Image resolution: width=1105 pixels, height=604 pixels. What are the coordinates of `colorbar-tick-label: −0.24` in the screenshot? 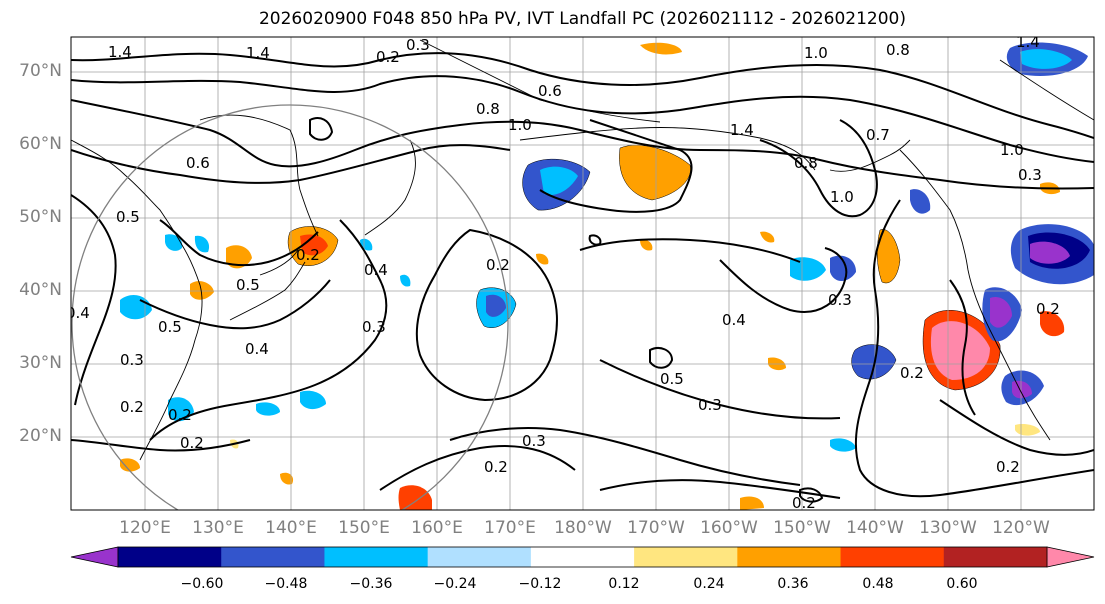 It's located at (455, 584).